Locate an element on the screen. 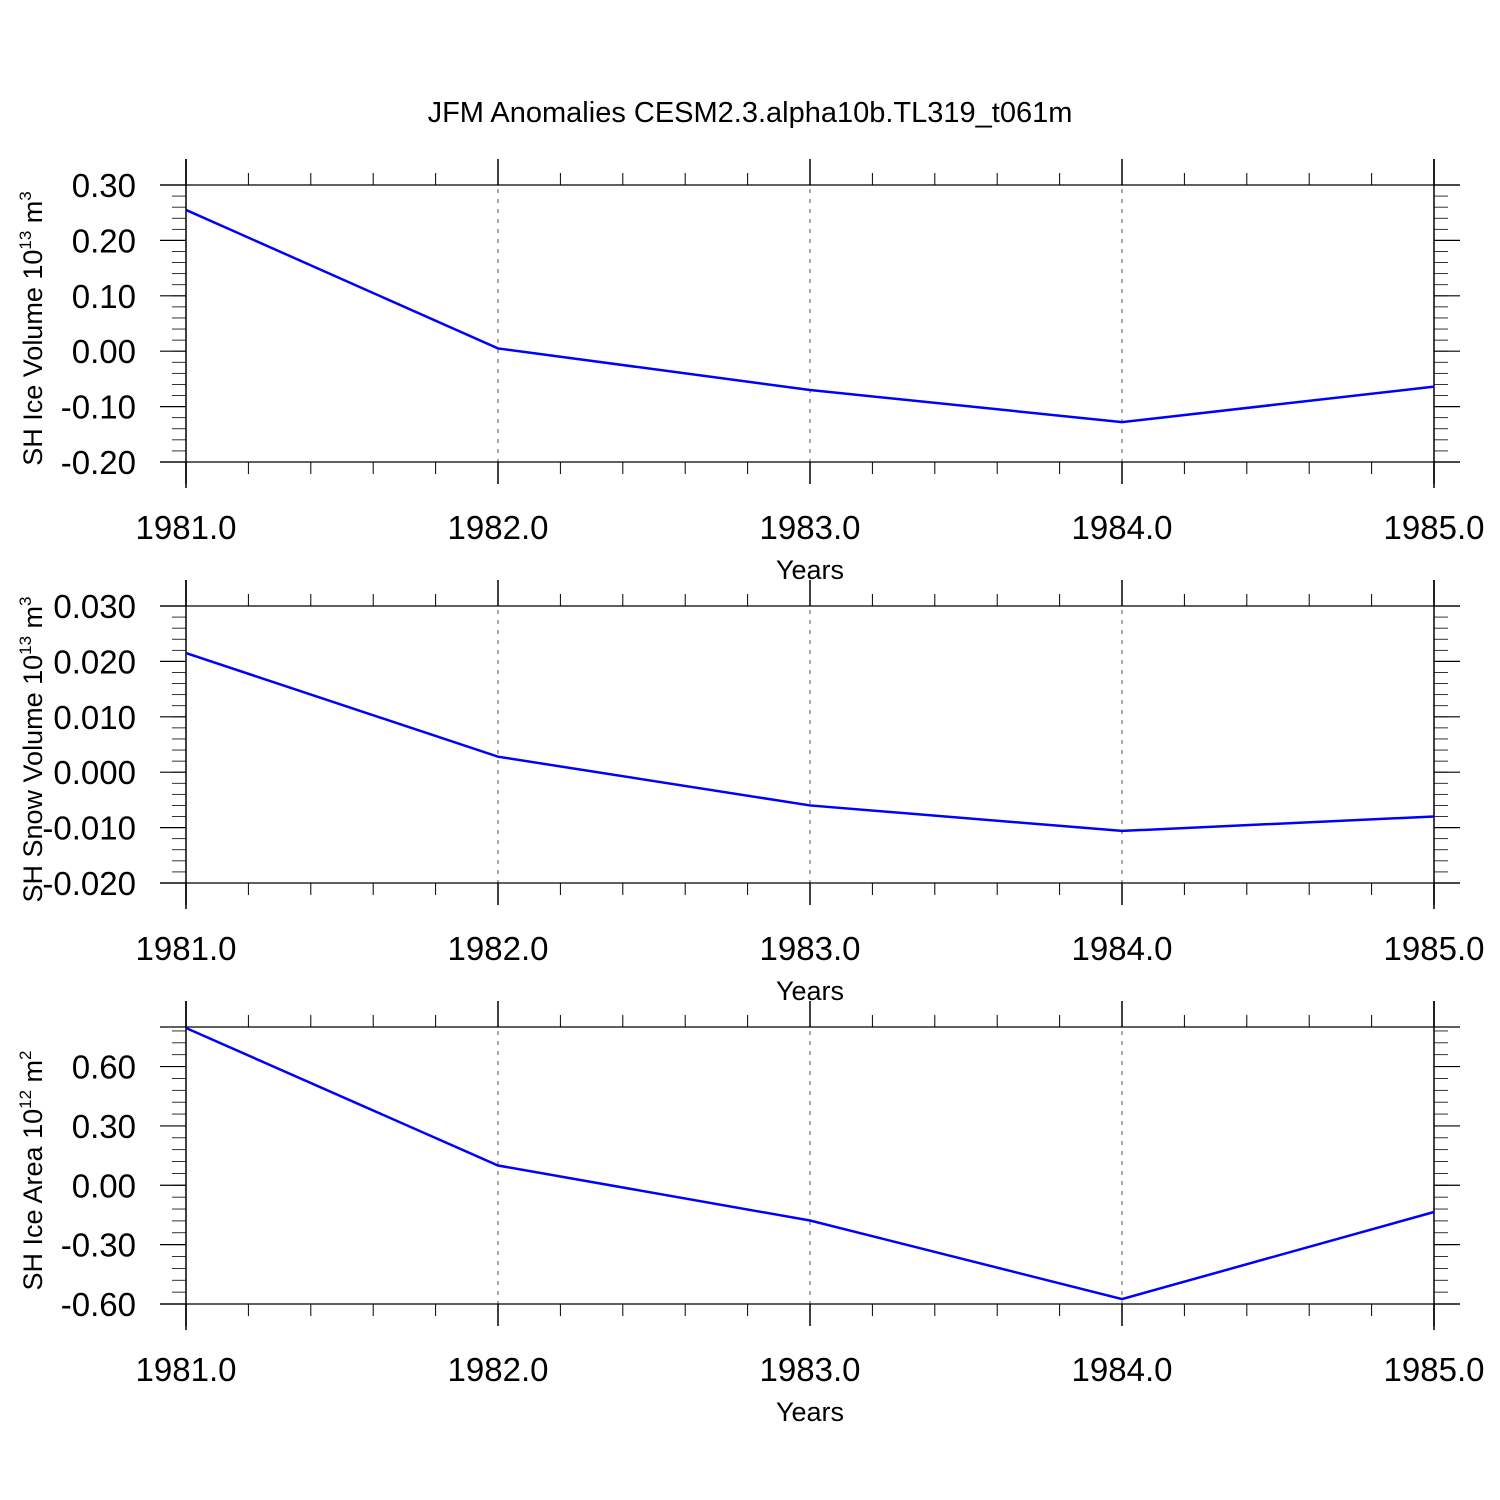 This screenshot has width=1500, height=1500. y-tick-label: 0.10 is located at coordinates (104, 296).